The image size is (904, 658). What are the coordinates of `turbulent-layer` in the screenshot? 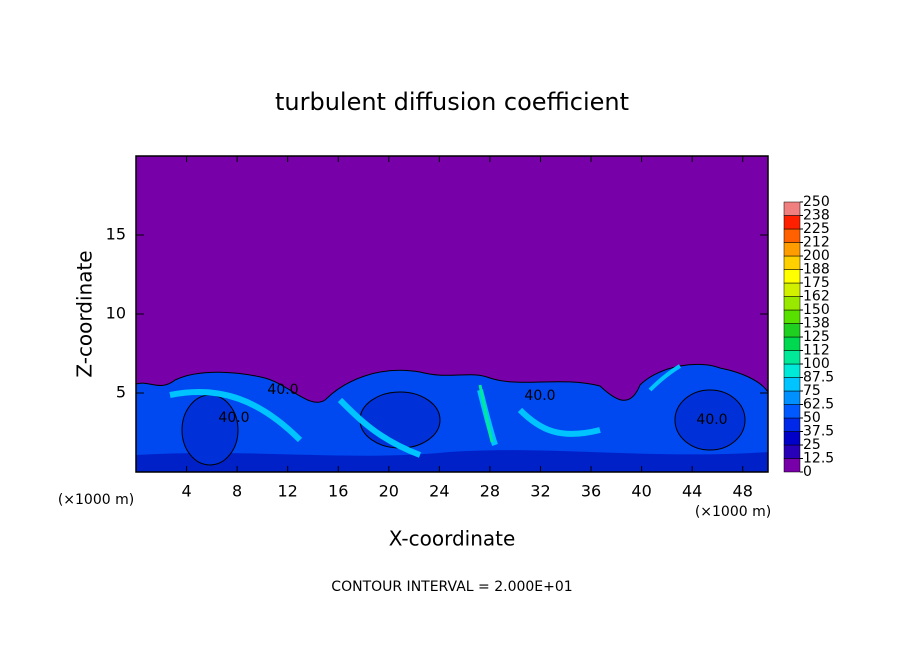 It's located at (452, 418).